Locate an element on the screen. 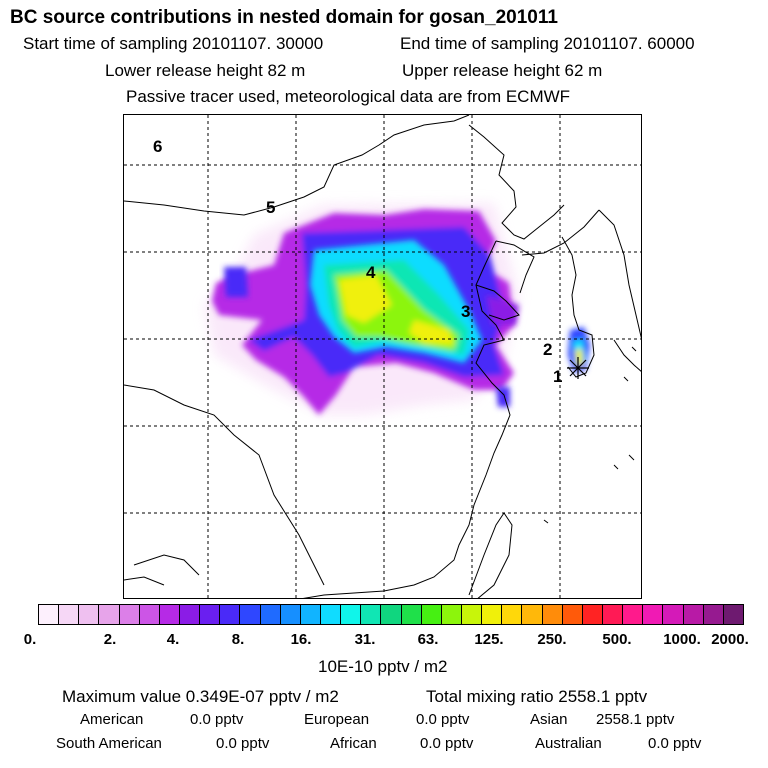 The height and width of the screenshot is (768, 768). colorbar-tick: 4. is located at coordinates (173, 639).